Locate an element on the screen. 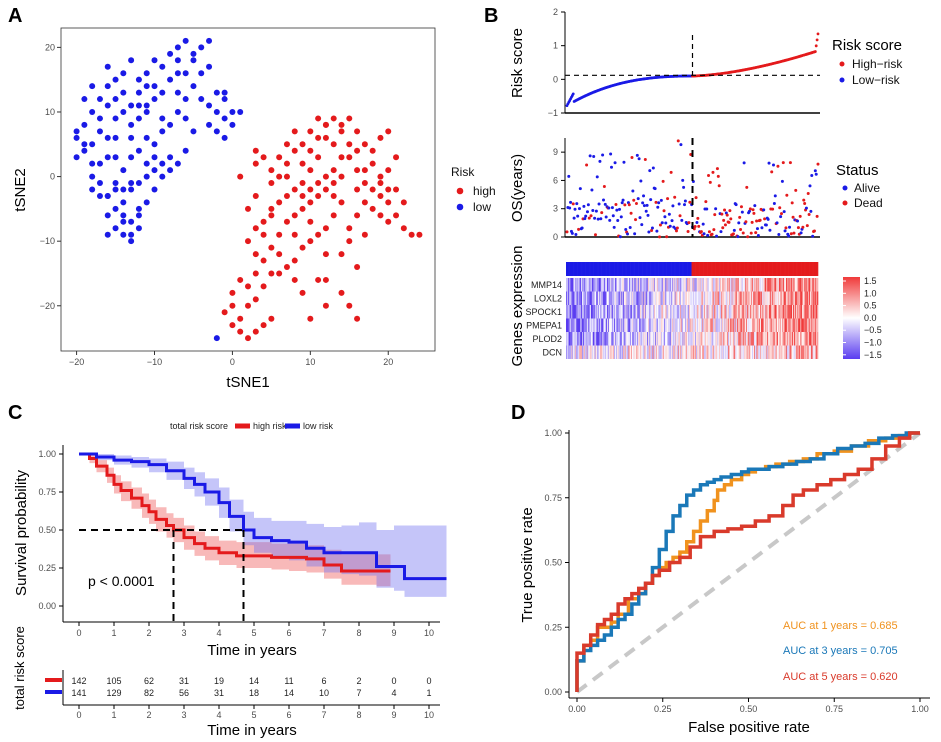 The height and width of the screenshot is (742, 941). roc-x-label: False positive rate is located at coordinates (749, 727).